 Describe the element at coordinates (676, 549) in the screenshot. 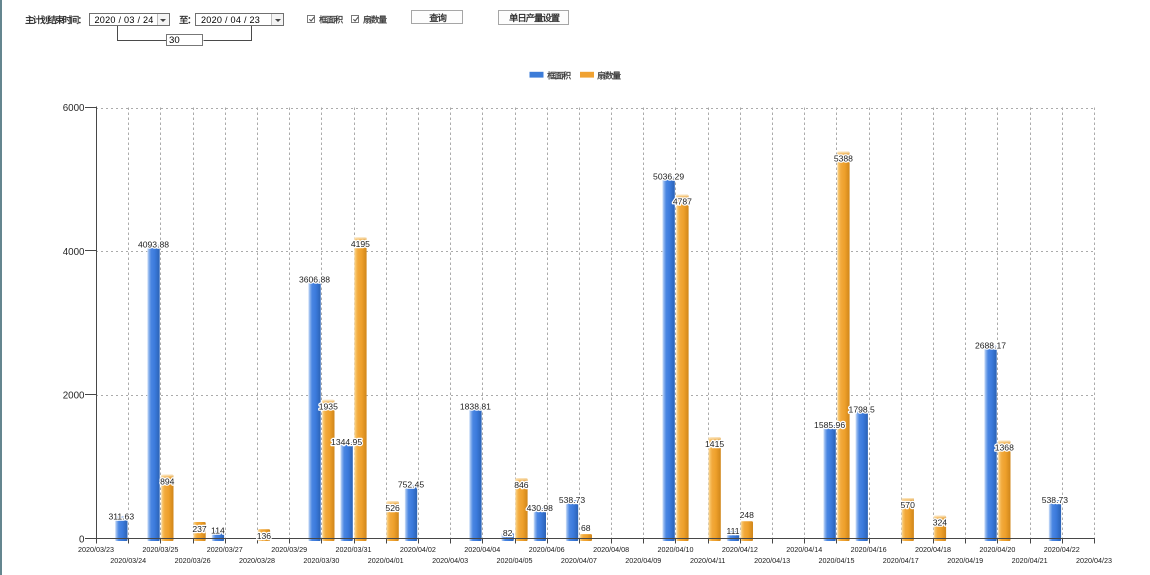

I see `svg-text: 2020/04/10` at that location.